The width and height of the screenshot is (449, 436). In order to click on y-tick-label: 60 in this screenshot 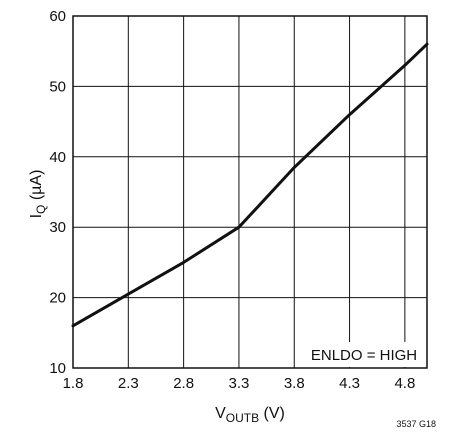, I will do `click(57, 16)`.